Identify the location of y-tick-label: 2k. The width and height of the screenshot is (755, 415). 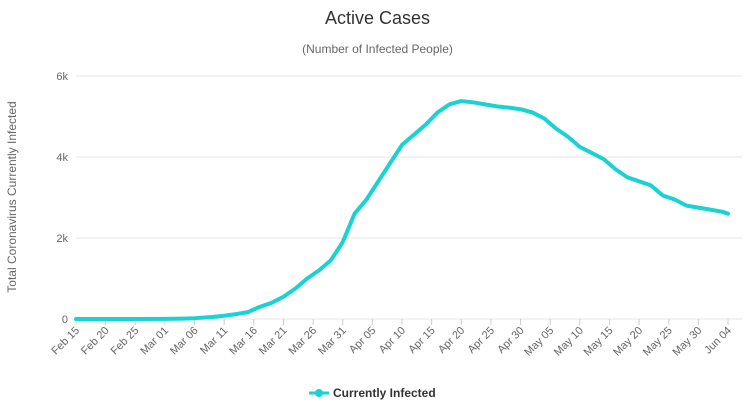
(62, 239).